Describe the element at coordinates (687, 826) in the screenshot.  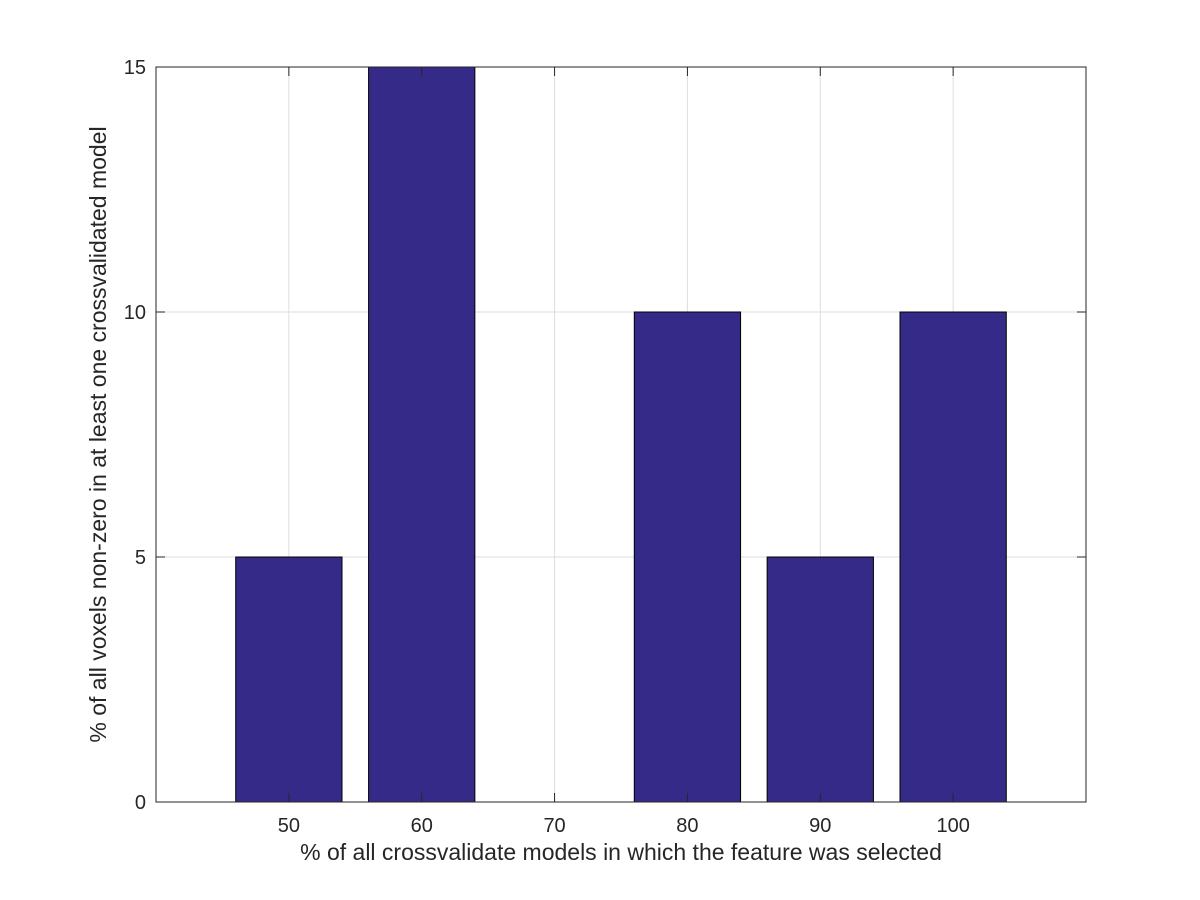
I see `x-tick-label: 80` at that location.